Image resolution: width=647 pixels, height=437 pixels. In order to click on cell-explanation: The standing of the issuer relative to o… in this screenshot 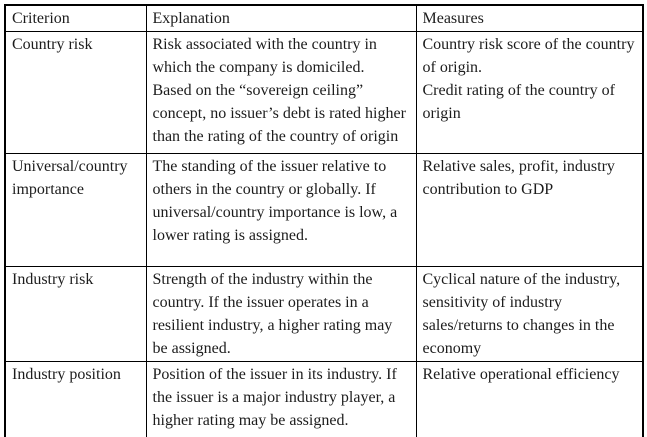, I will do `click(281, 210)`.